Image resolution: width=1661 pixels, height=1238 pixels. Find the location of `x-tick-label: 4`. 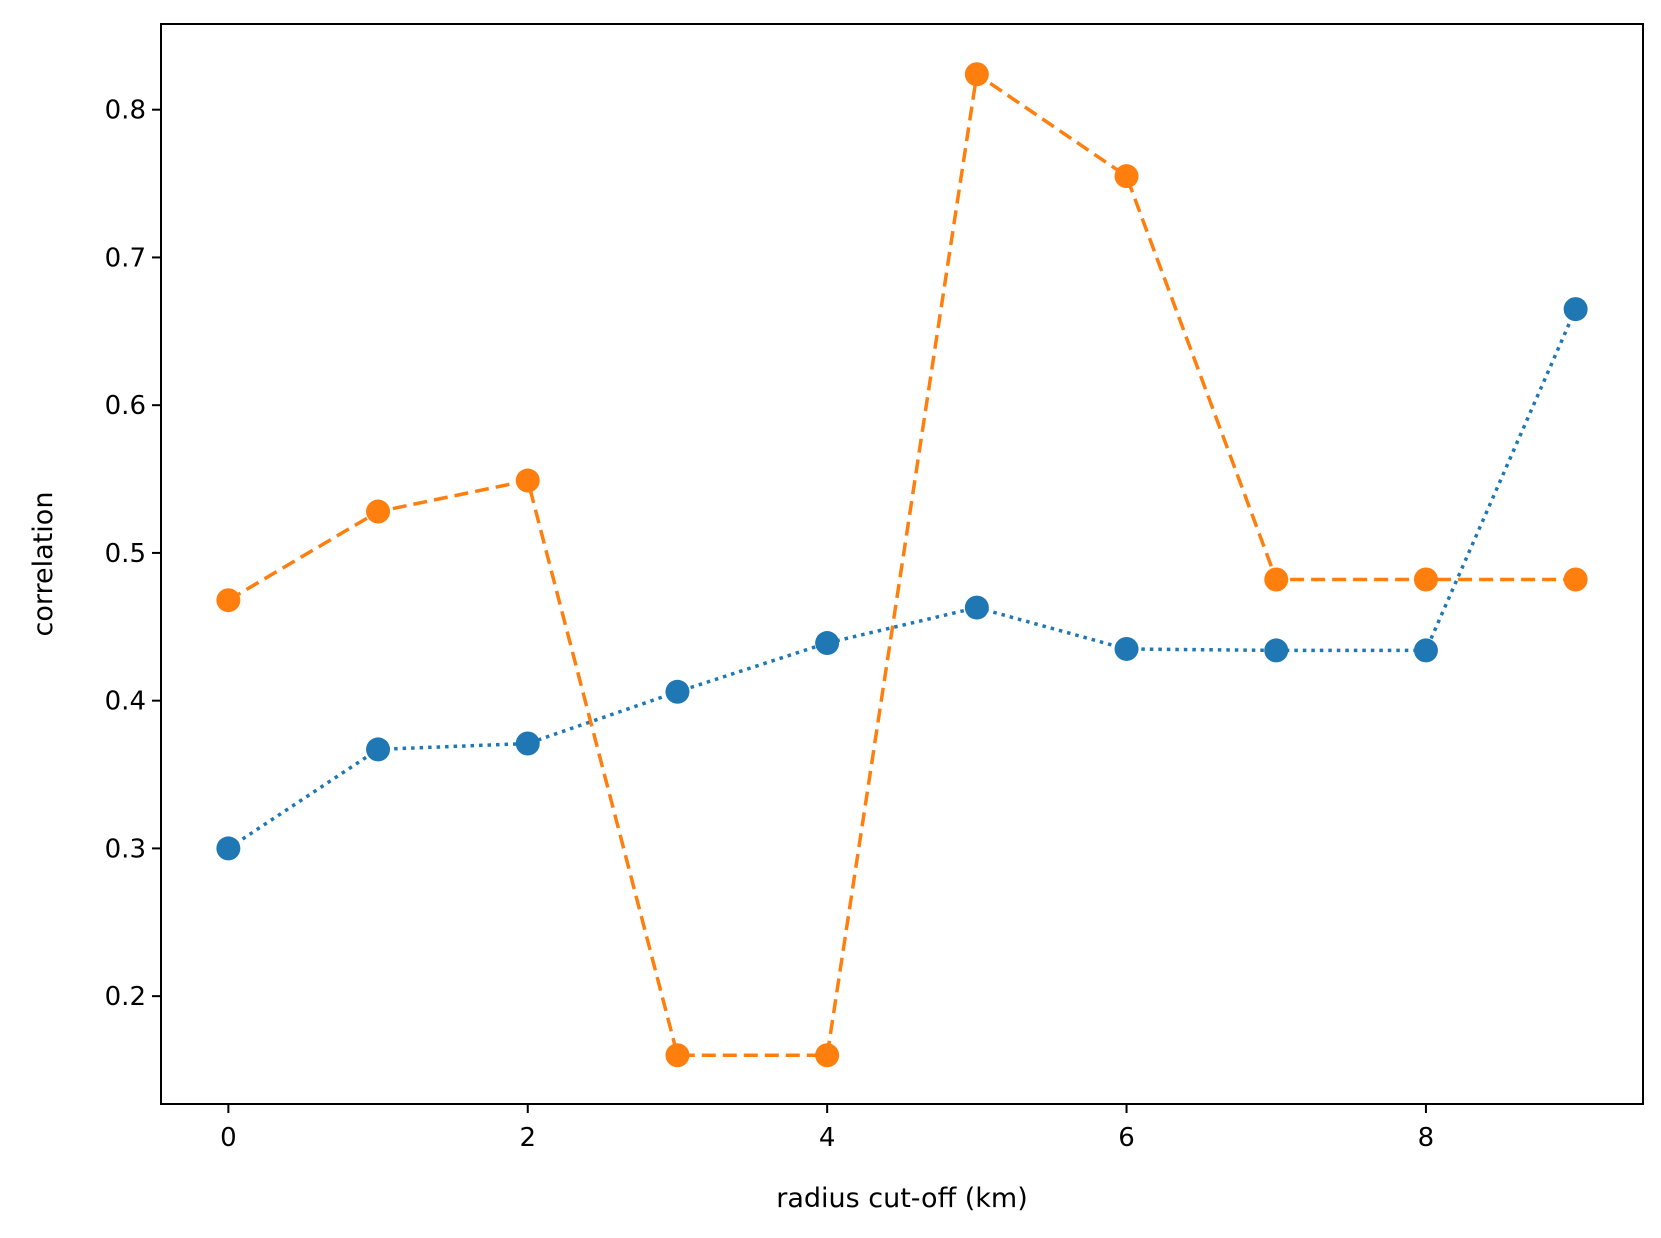

x-tick-label: 4 is located at coordinates (827, 1138).